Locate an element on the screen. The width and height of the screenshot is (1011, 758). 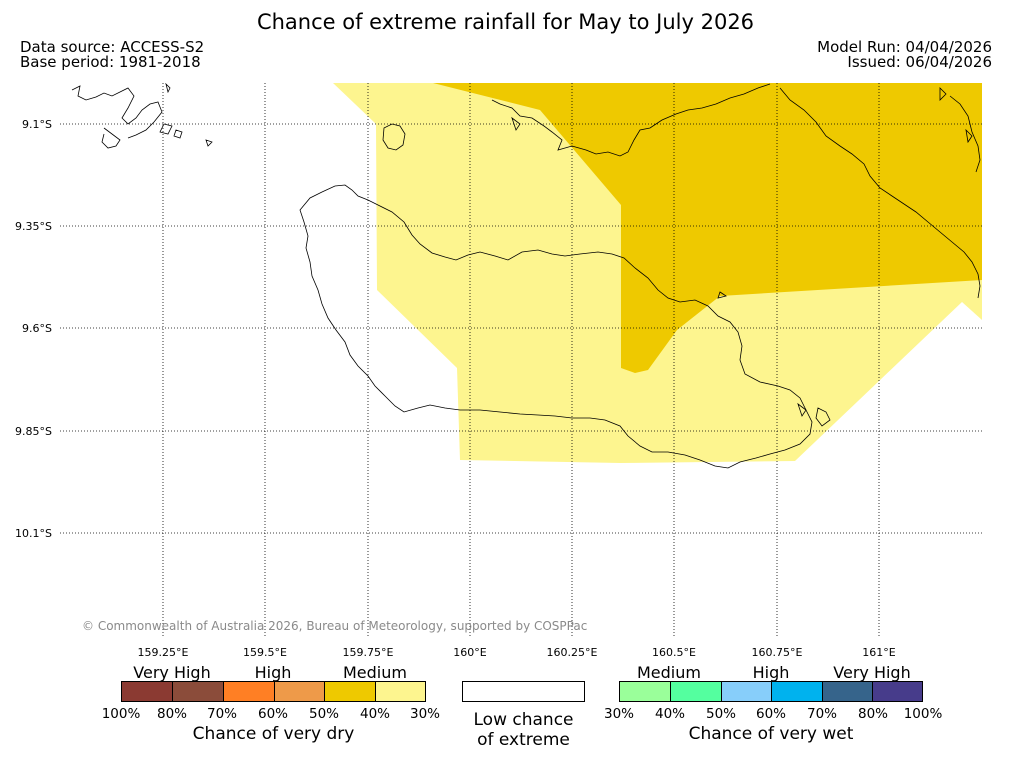
wet-tick: 50% is located at coordinates (720, 714).